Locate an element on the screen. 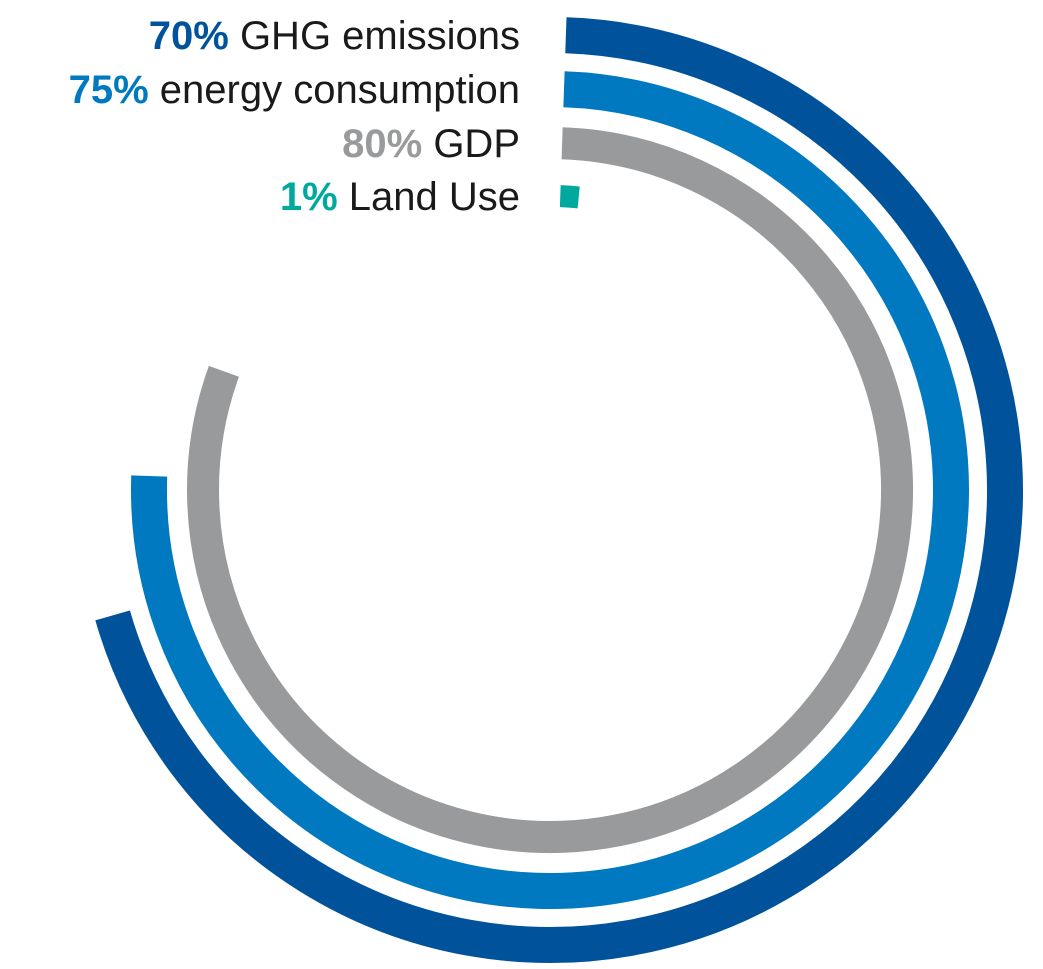  series-name: GDP is located at coordinates (471, 144).